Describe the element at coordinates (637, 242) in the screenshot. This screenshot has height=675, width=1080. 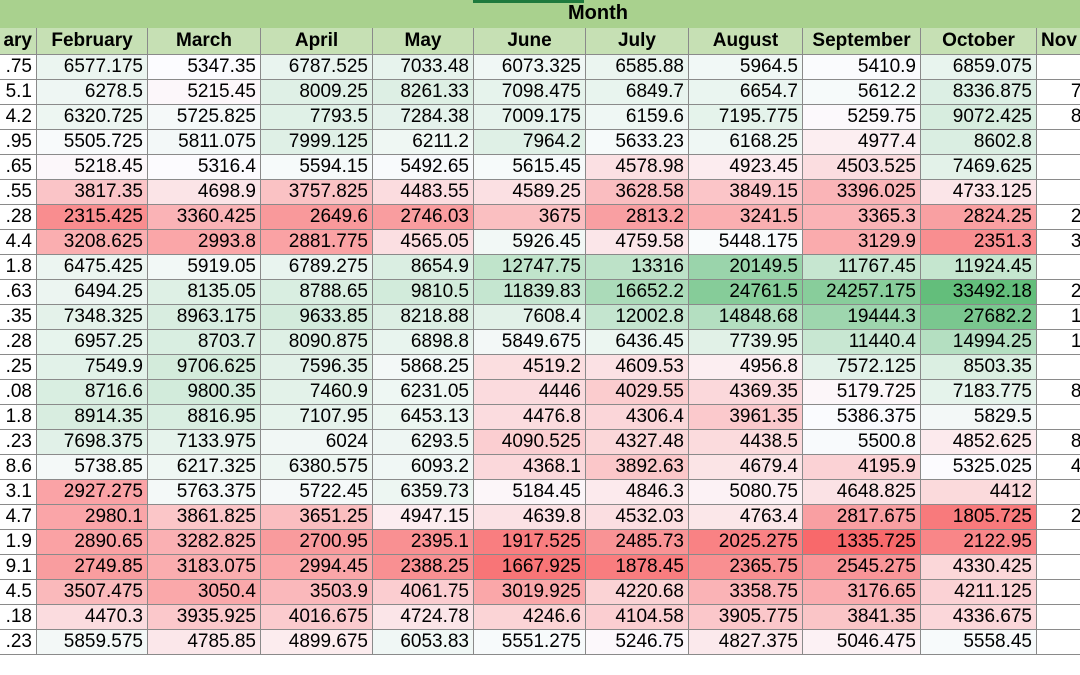
I see `table-cell: 4759.58` at that location.